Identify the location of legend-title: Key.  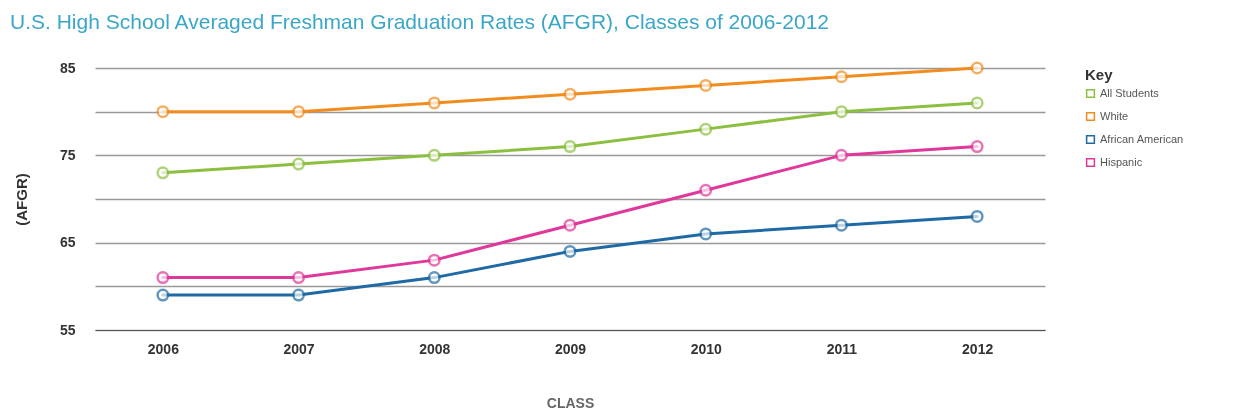
(1099, 74).